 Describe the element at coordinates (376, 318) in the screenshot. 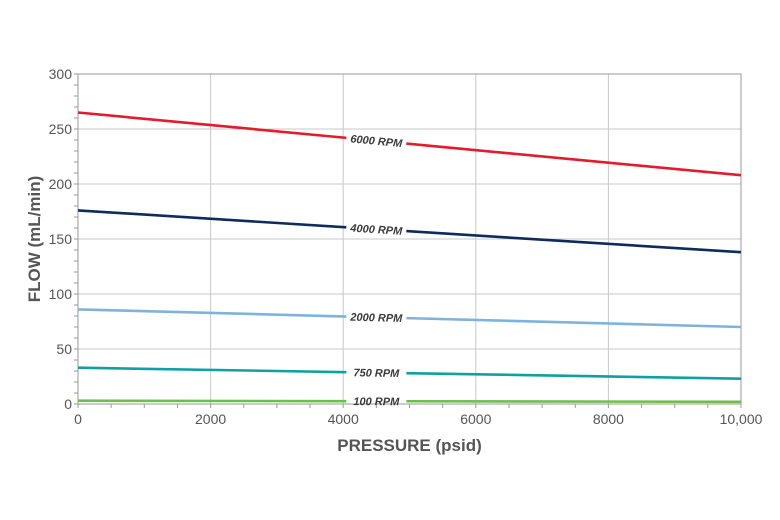

I see `series-label: 2000 RPM` at that location.